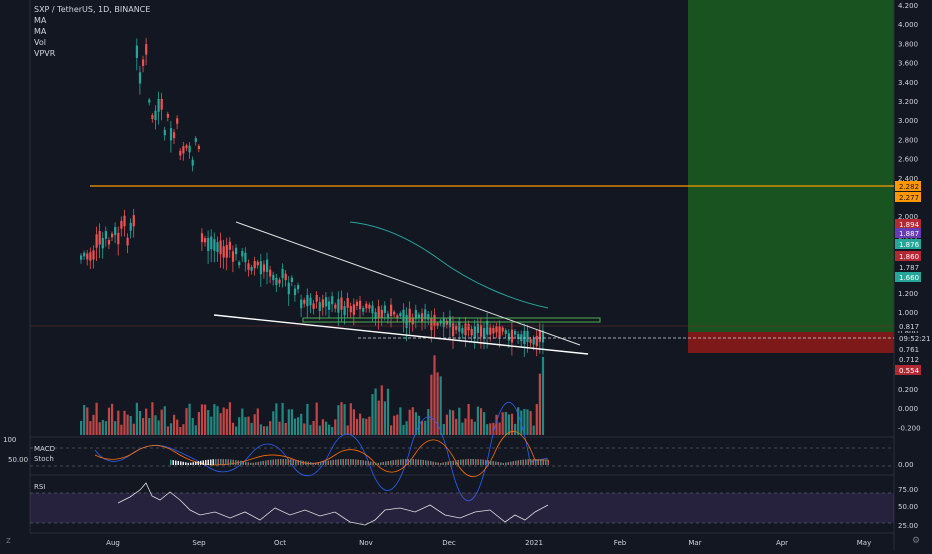  I want to click on stoch-label: Stoch, so click(44, 459).